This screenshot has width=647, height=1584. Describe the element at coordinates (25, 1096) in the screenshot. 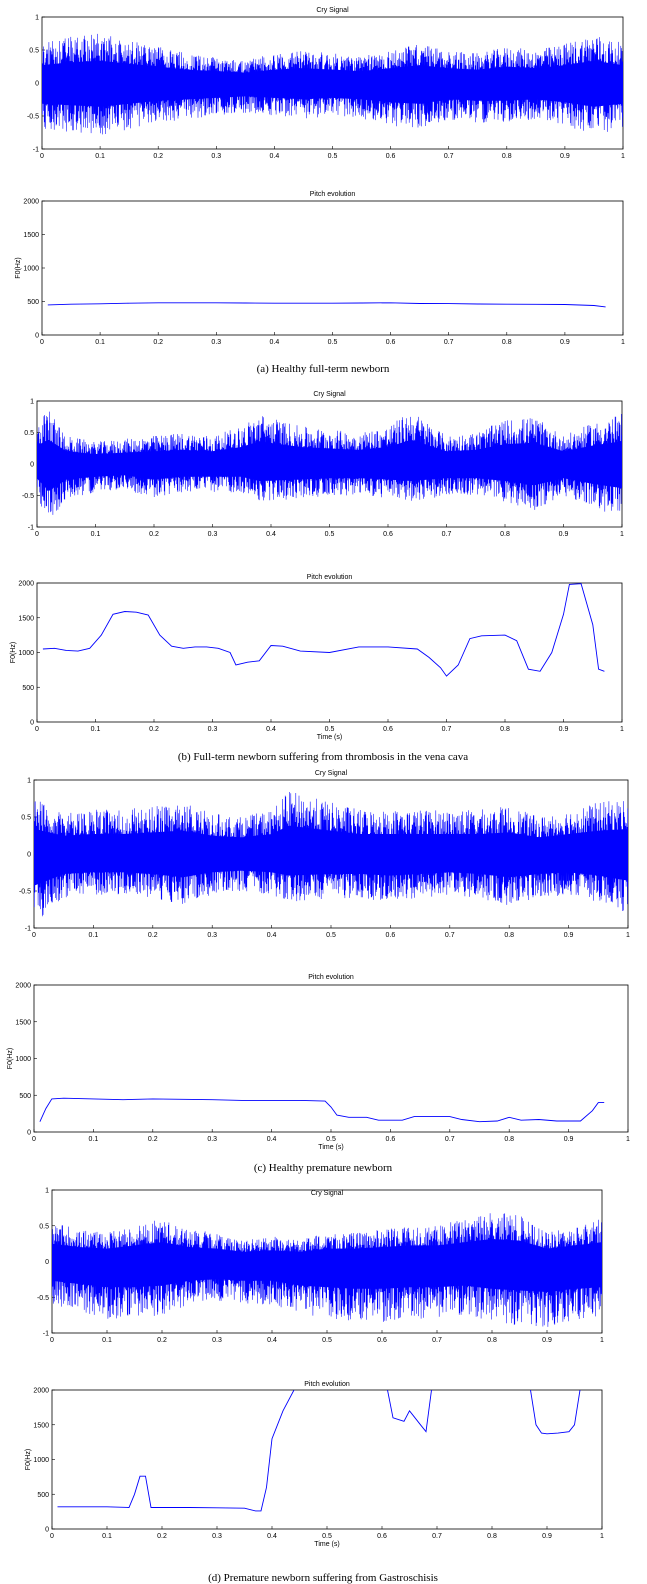

I see `y-tick-label: 500` at that location.